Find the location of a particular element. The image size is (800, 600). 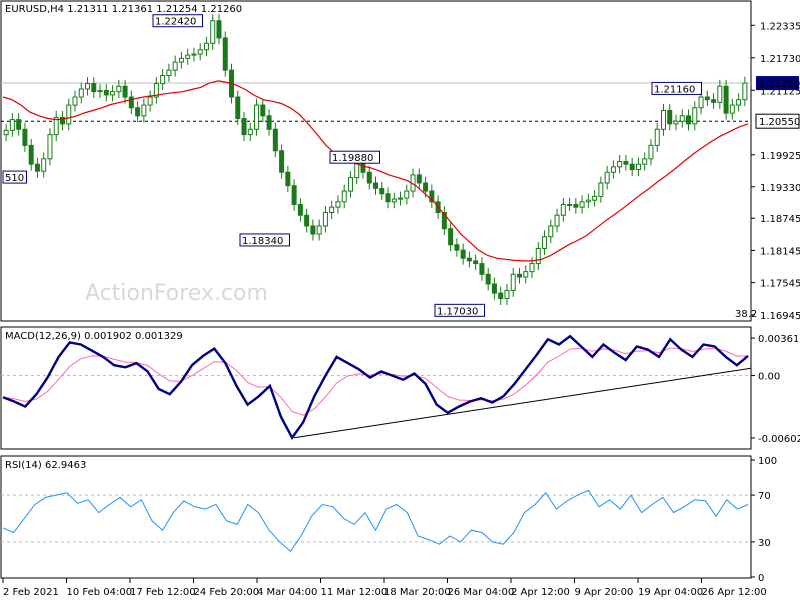

price-tick-label: 1.22335 is located at coordinates (780, 26).